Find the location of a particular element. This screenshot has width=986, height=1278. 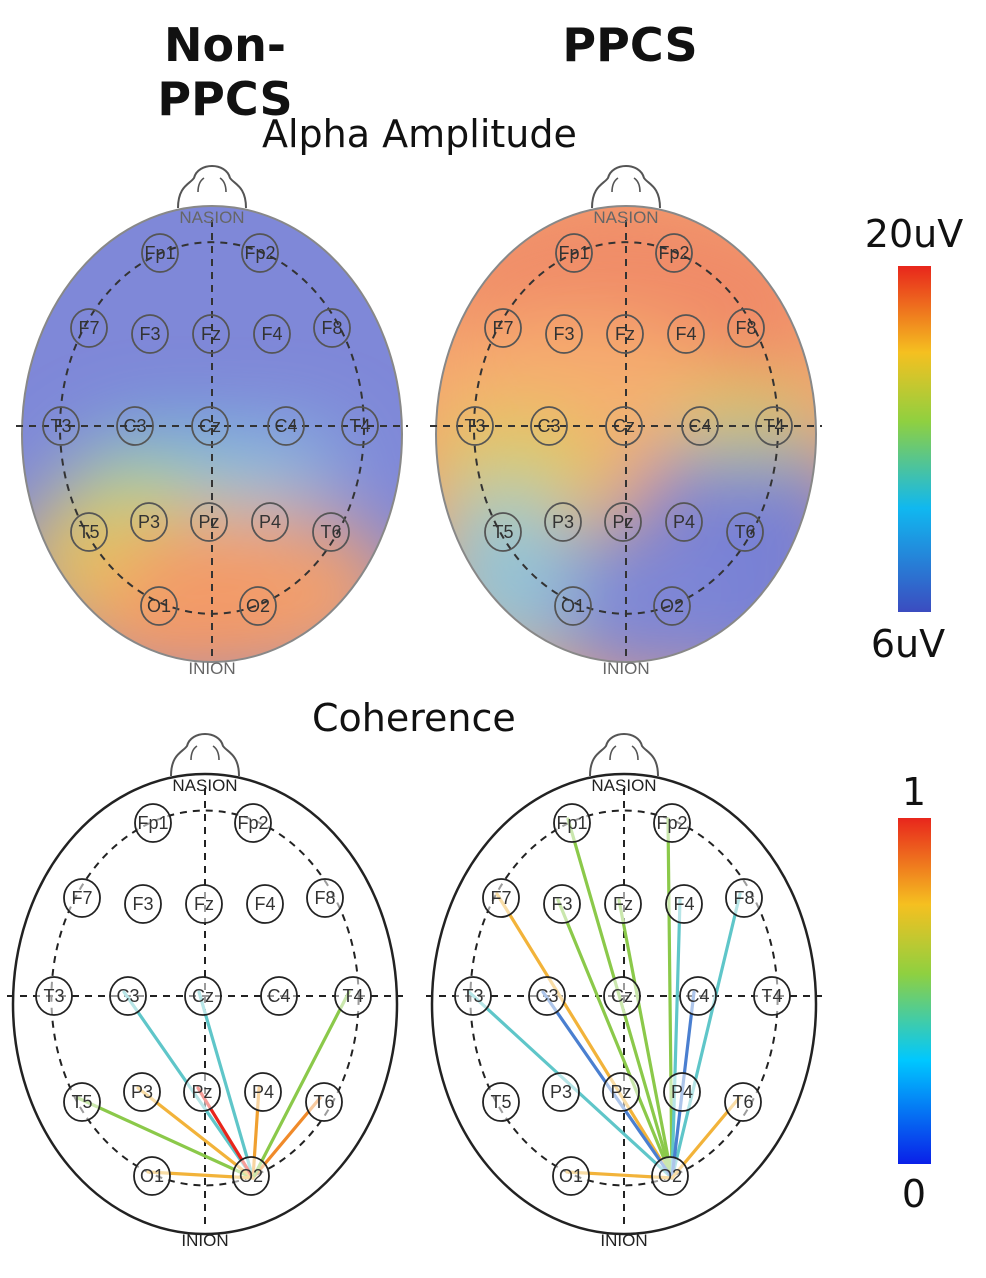

coherence-line-o2-f8 is located at coordinates (706, 1036).